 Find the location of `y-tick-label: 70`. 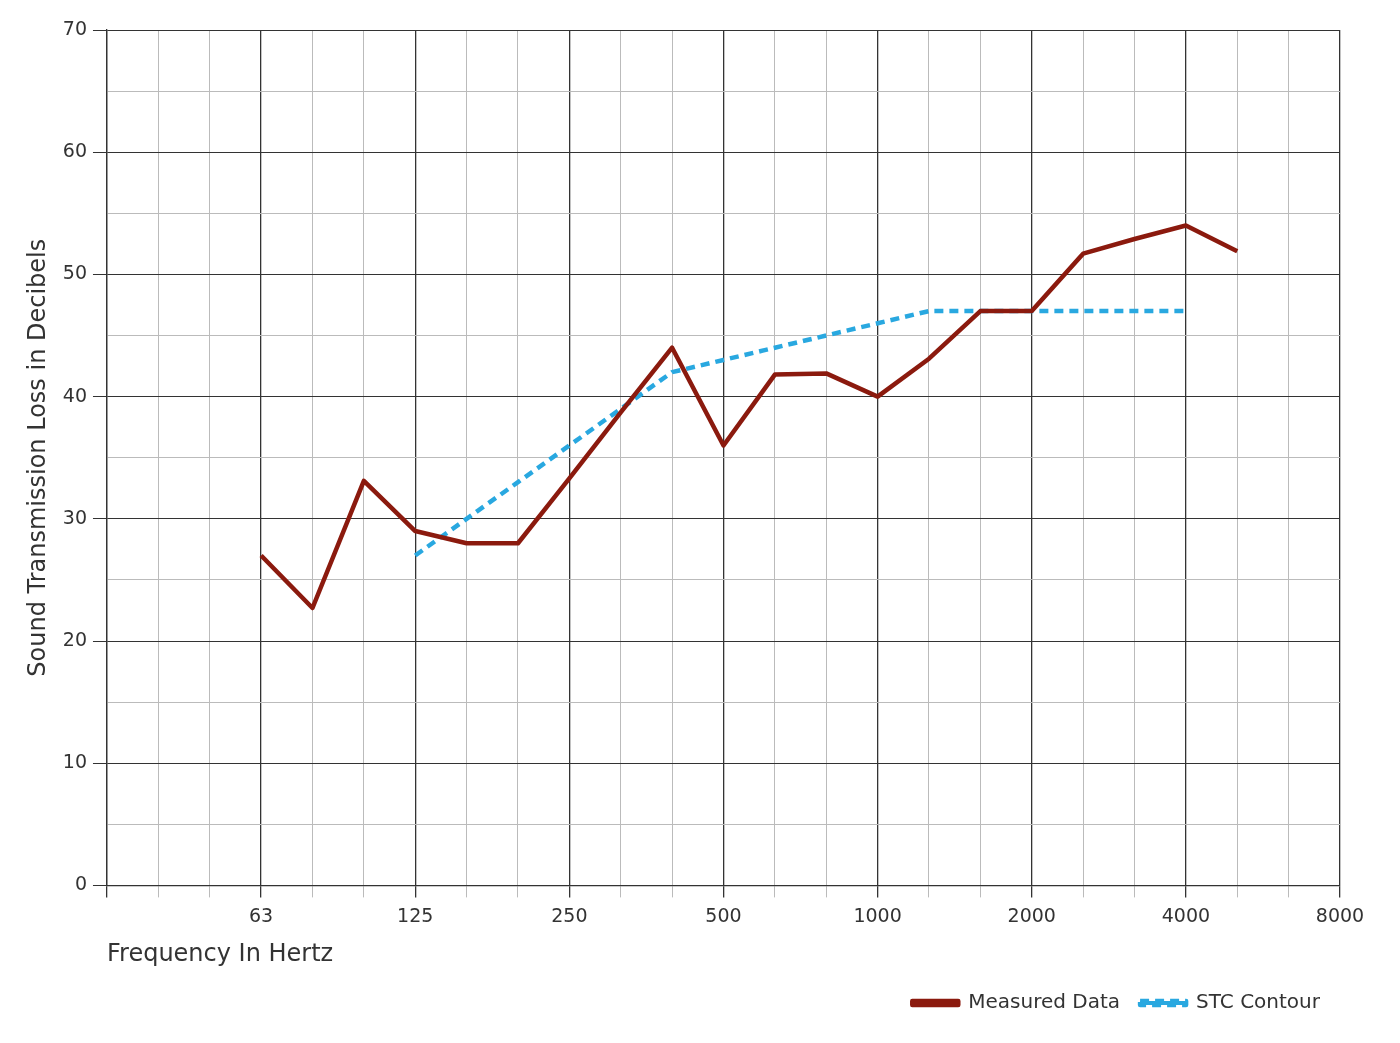

y-tick-label: 70 is located at coordinates (74, 27).